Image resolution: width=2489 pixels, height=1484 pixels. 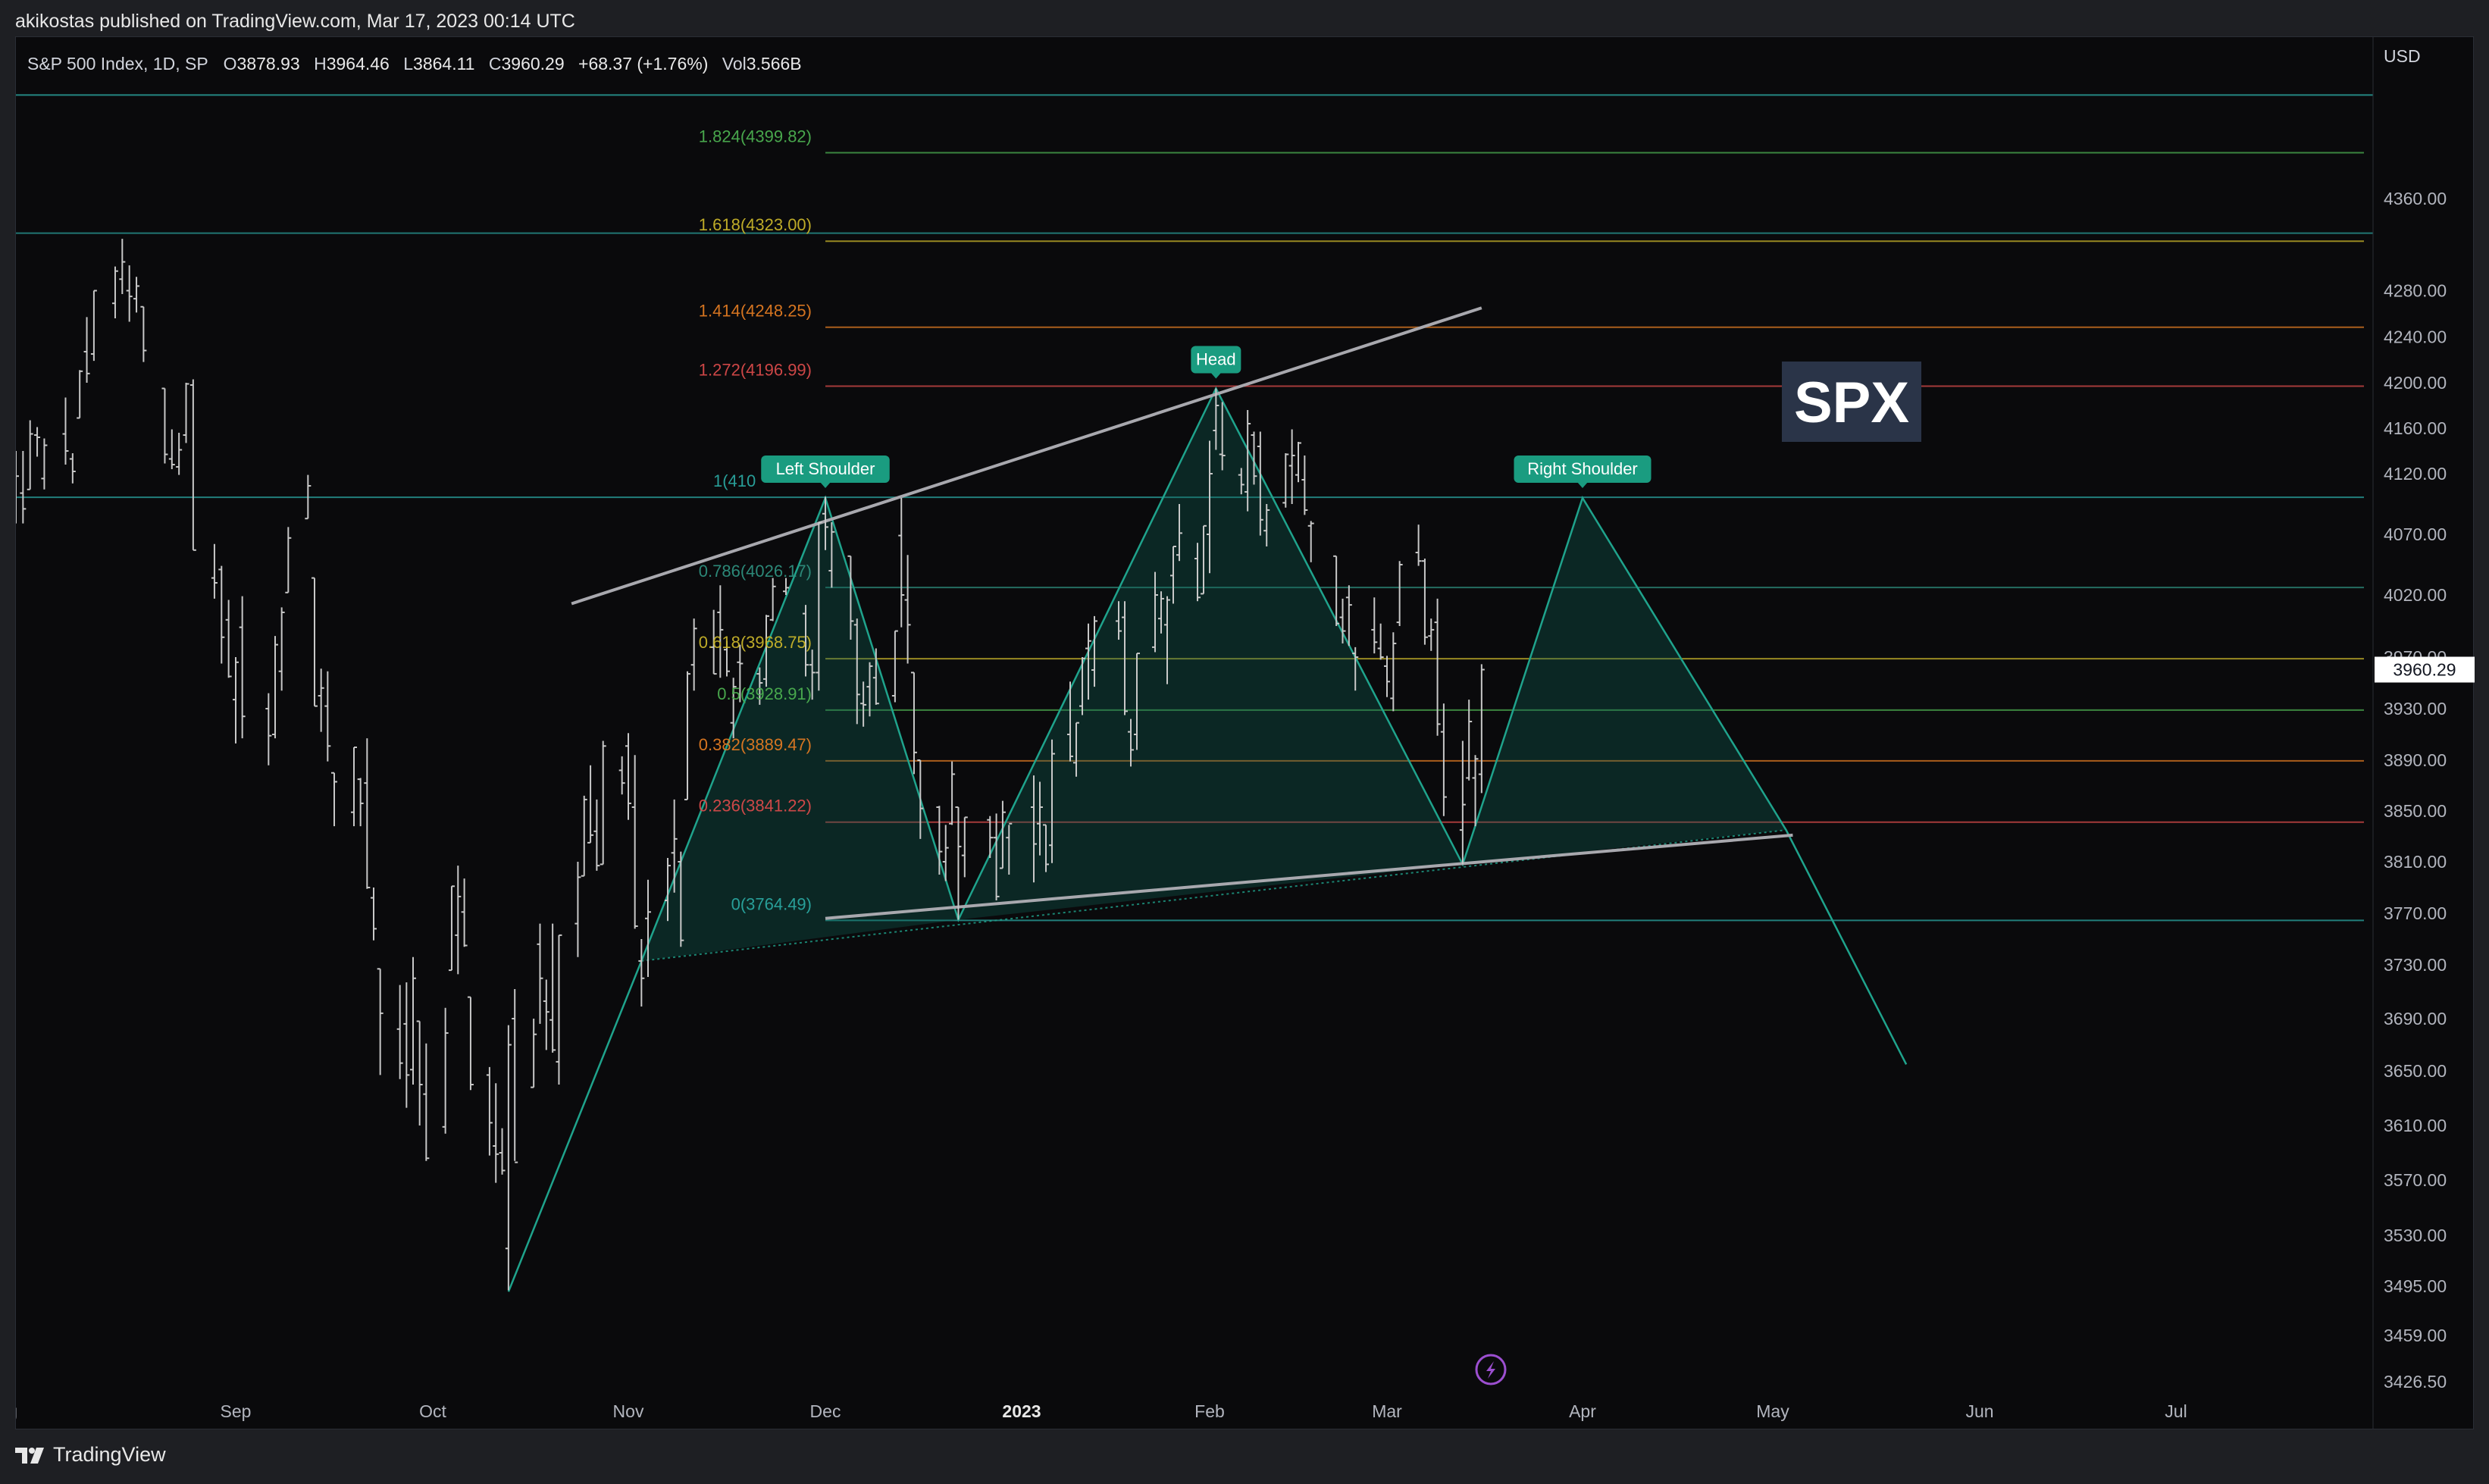 What do you see at coordinates (1021, 1411) in the screenshot?
I see `time-tick-label: 2023` at bounding box center [1021, 1411].